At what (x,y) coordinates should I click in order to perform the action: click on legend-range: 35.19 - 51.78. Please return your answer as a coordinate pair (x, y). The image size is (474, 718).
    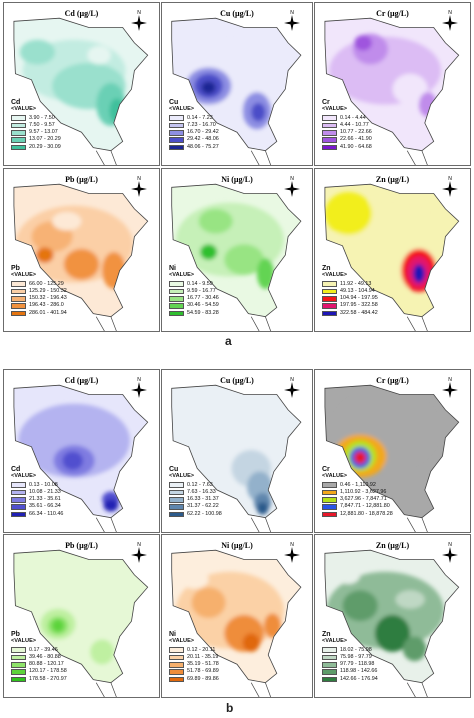
    Looking at the image, I should click on (203, 664).